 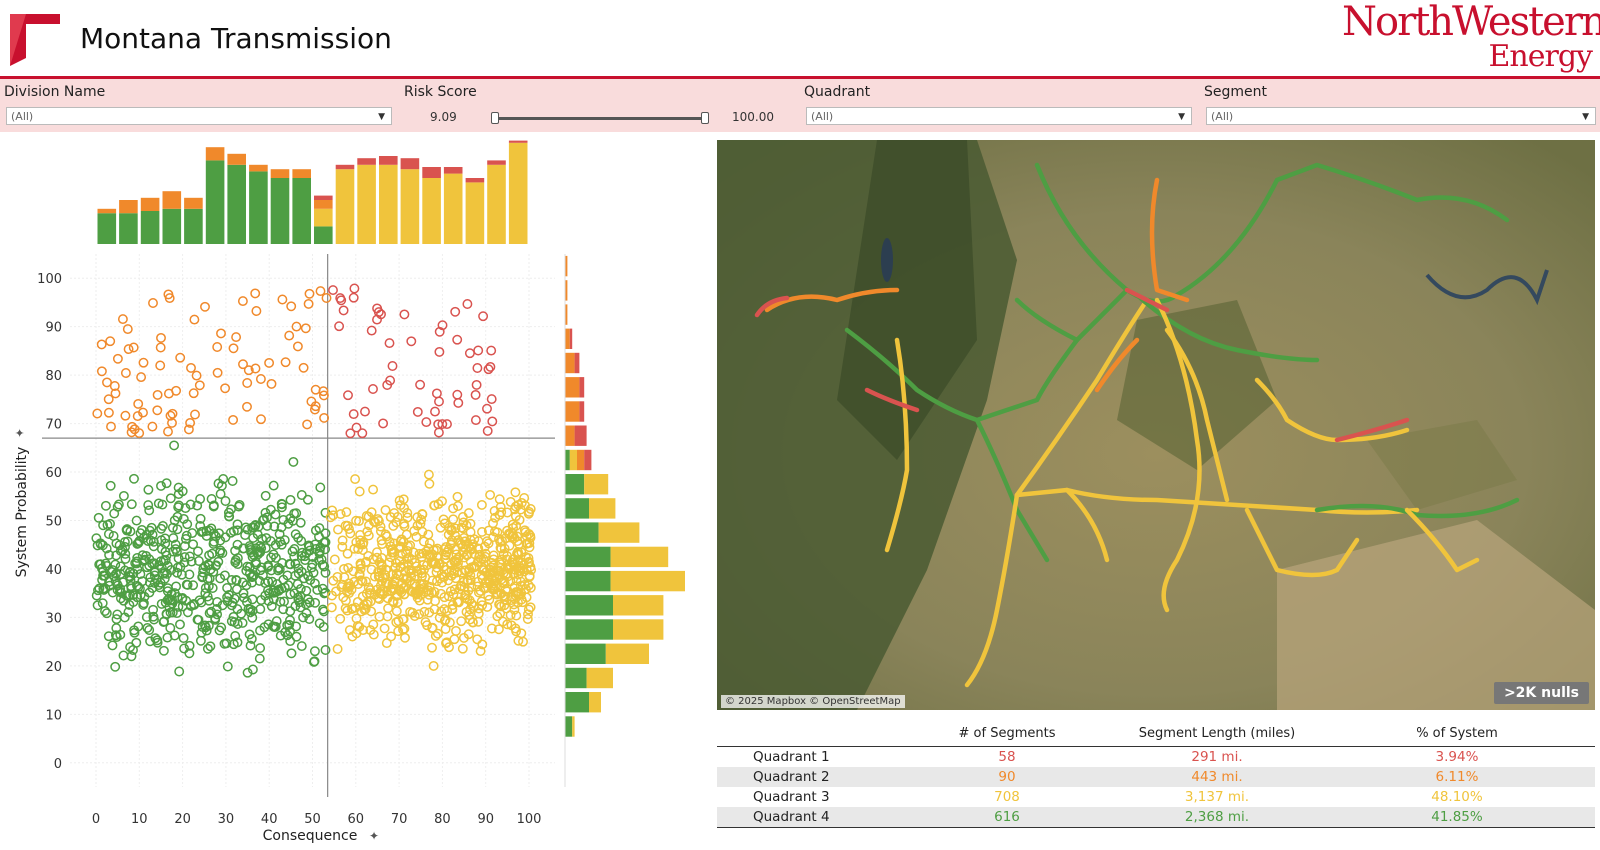 What do you see at coordinates (107, 228) in the screenshot?
I see `consequence-bar-green` at bounding box center [107, 228].